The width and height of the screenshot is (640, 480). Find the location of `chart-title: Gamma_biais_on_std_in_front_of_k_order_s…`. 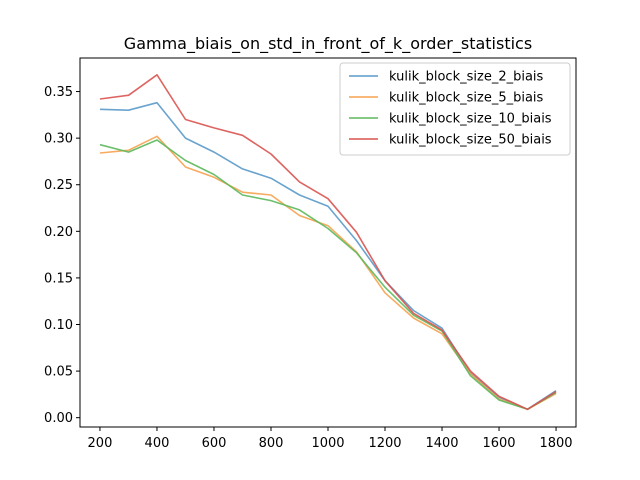

chart-title: Gamma_biais_on_std_in_front_of_k_order_s… is located at coordinates (328, 44).